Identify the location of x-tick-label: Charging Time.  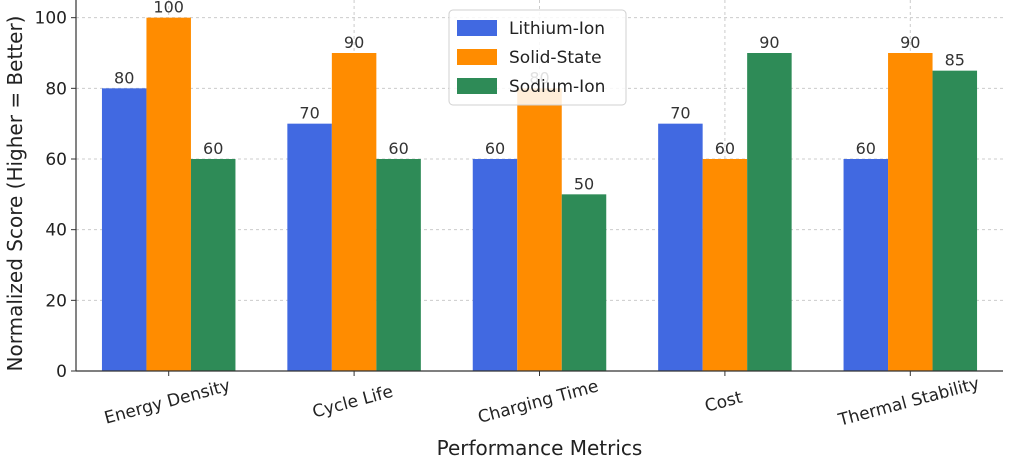
(538, 401).